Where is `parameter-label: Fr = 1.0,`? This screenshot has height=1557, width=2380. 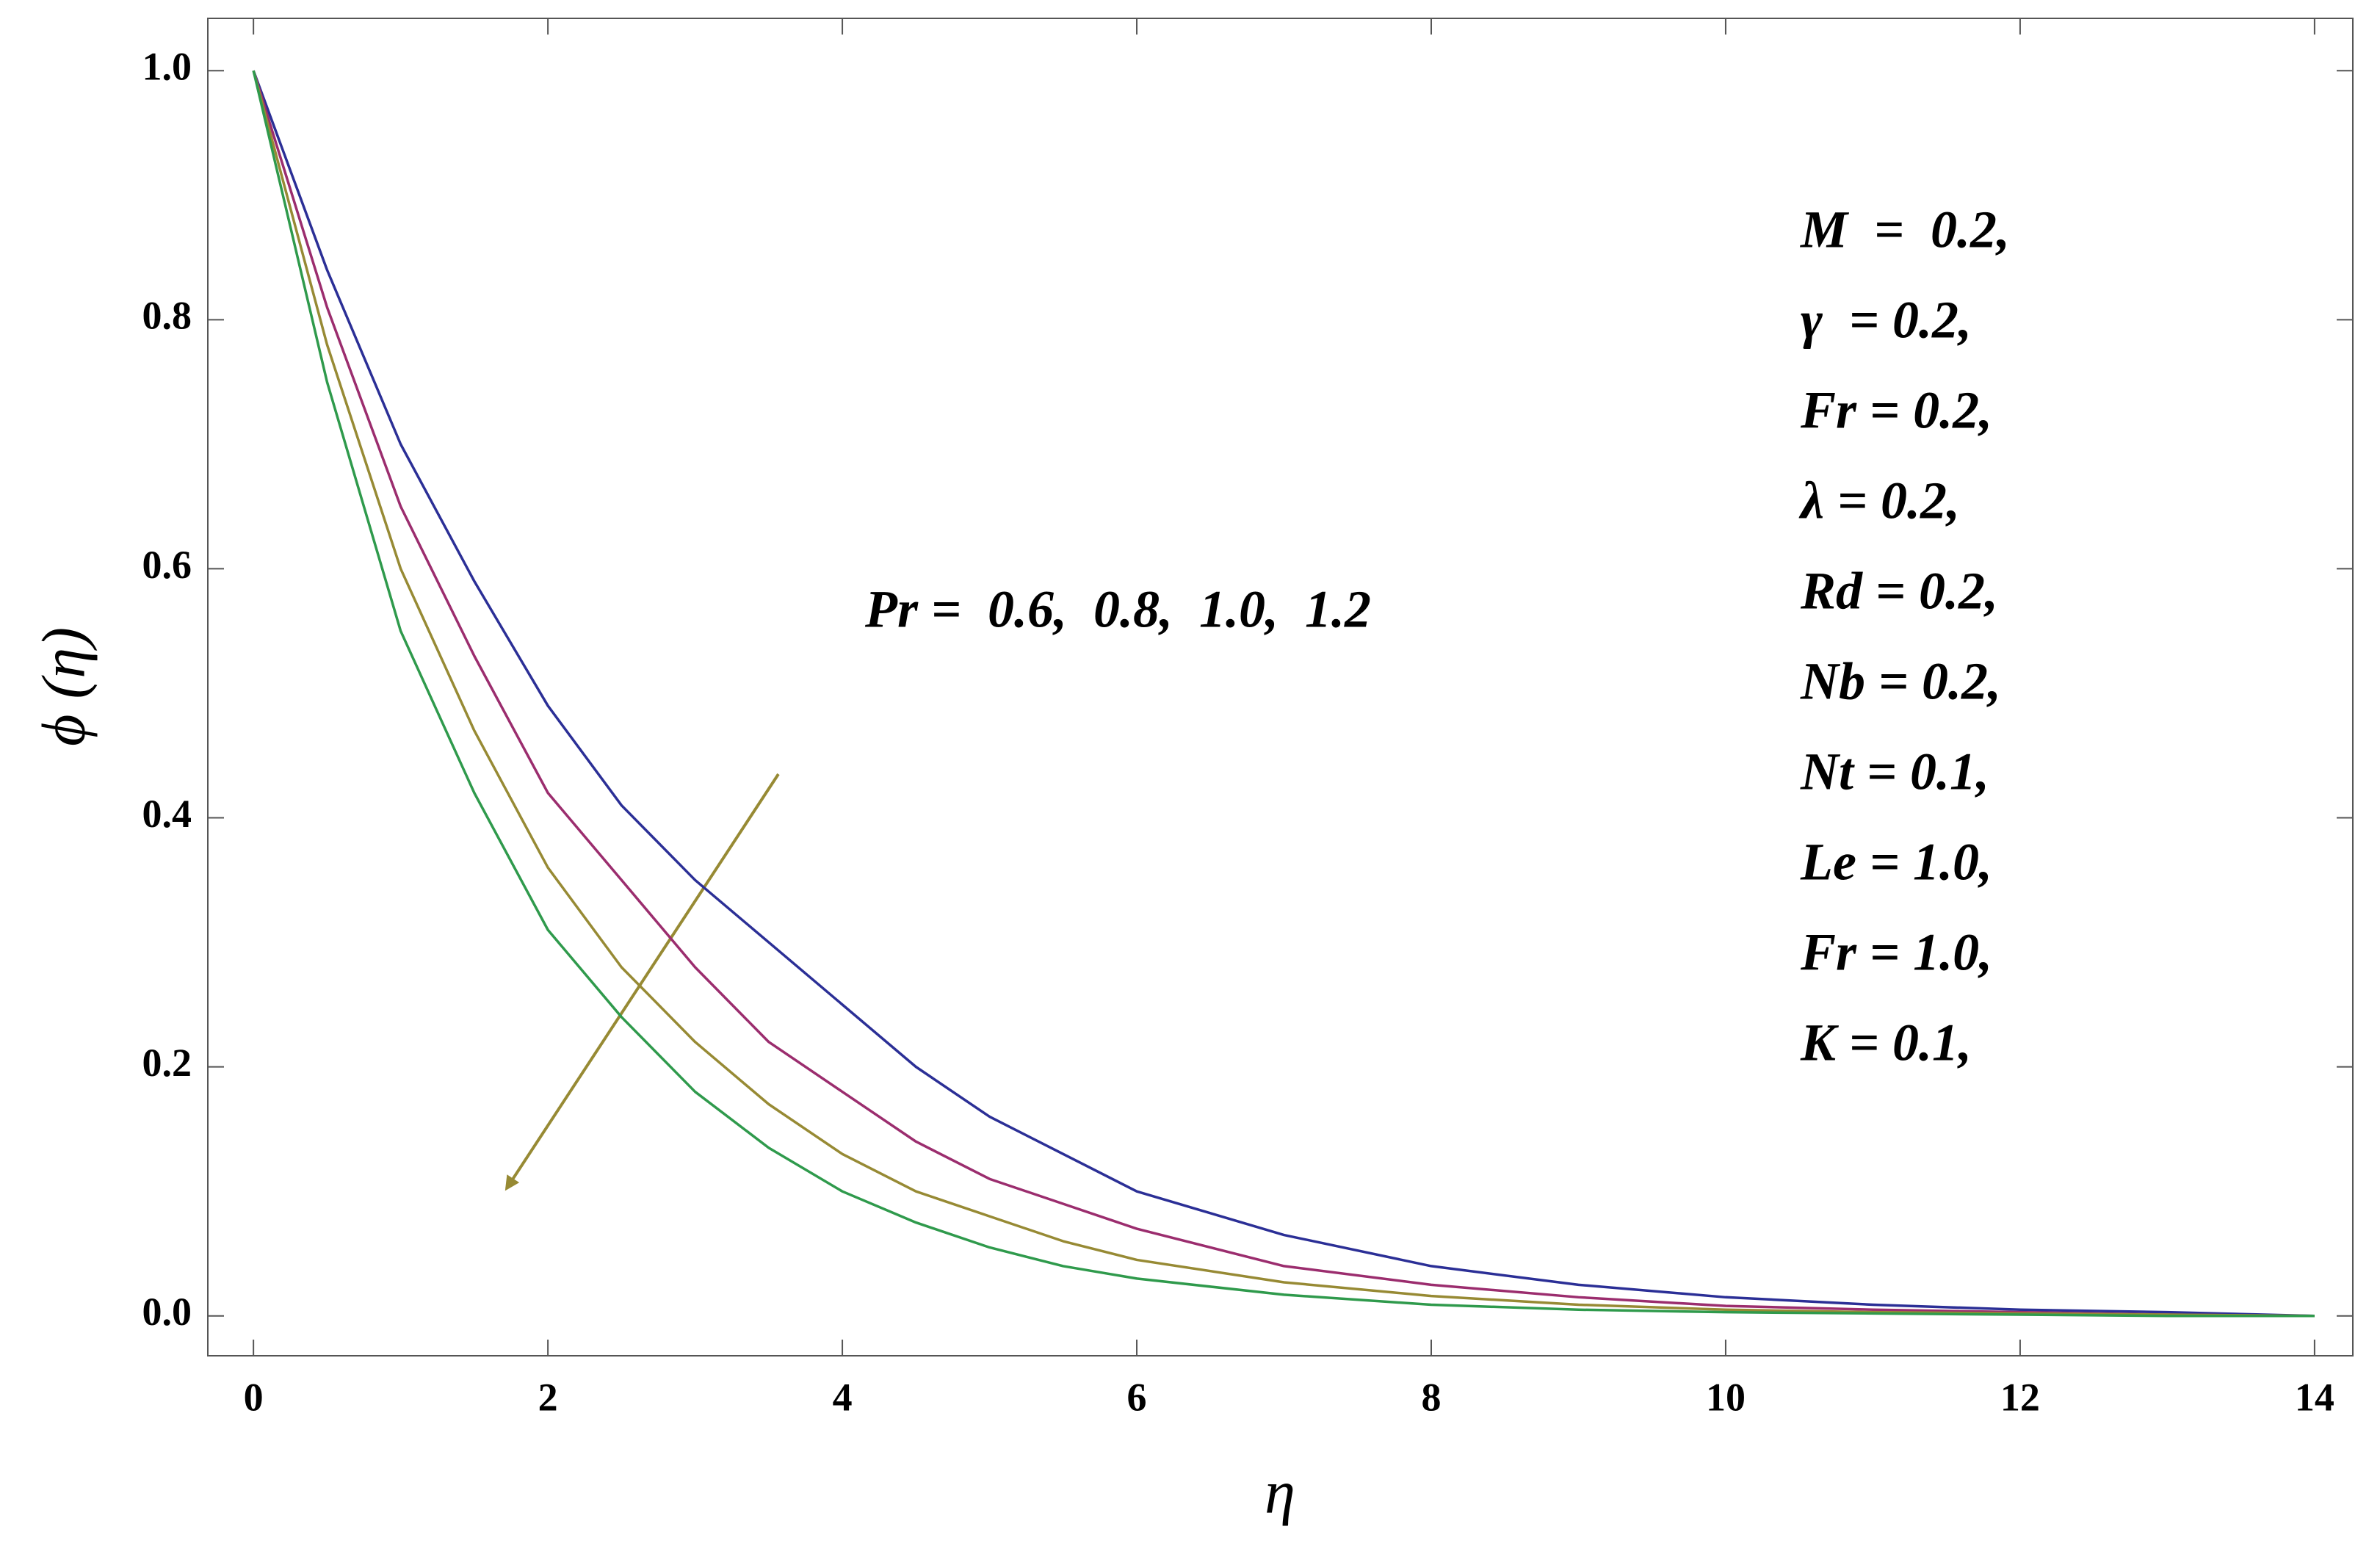
parameter-label: Fr = 1.0, is located at coordinates (1896, 952).